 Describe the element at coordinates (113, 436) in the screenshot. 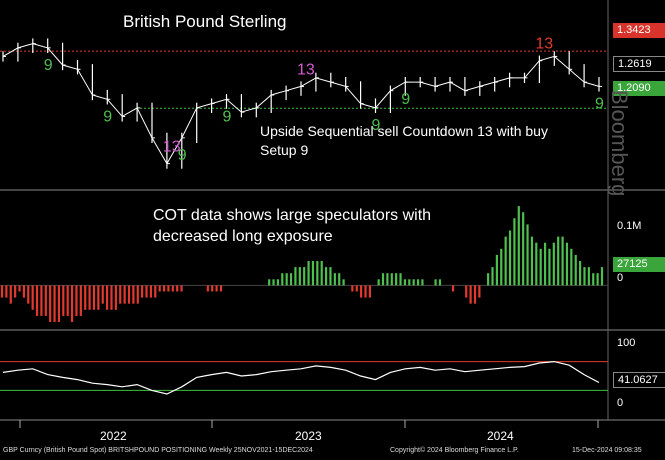

I see `year-label-2022: 2022` at that location.